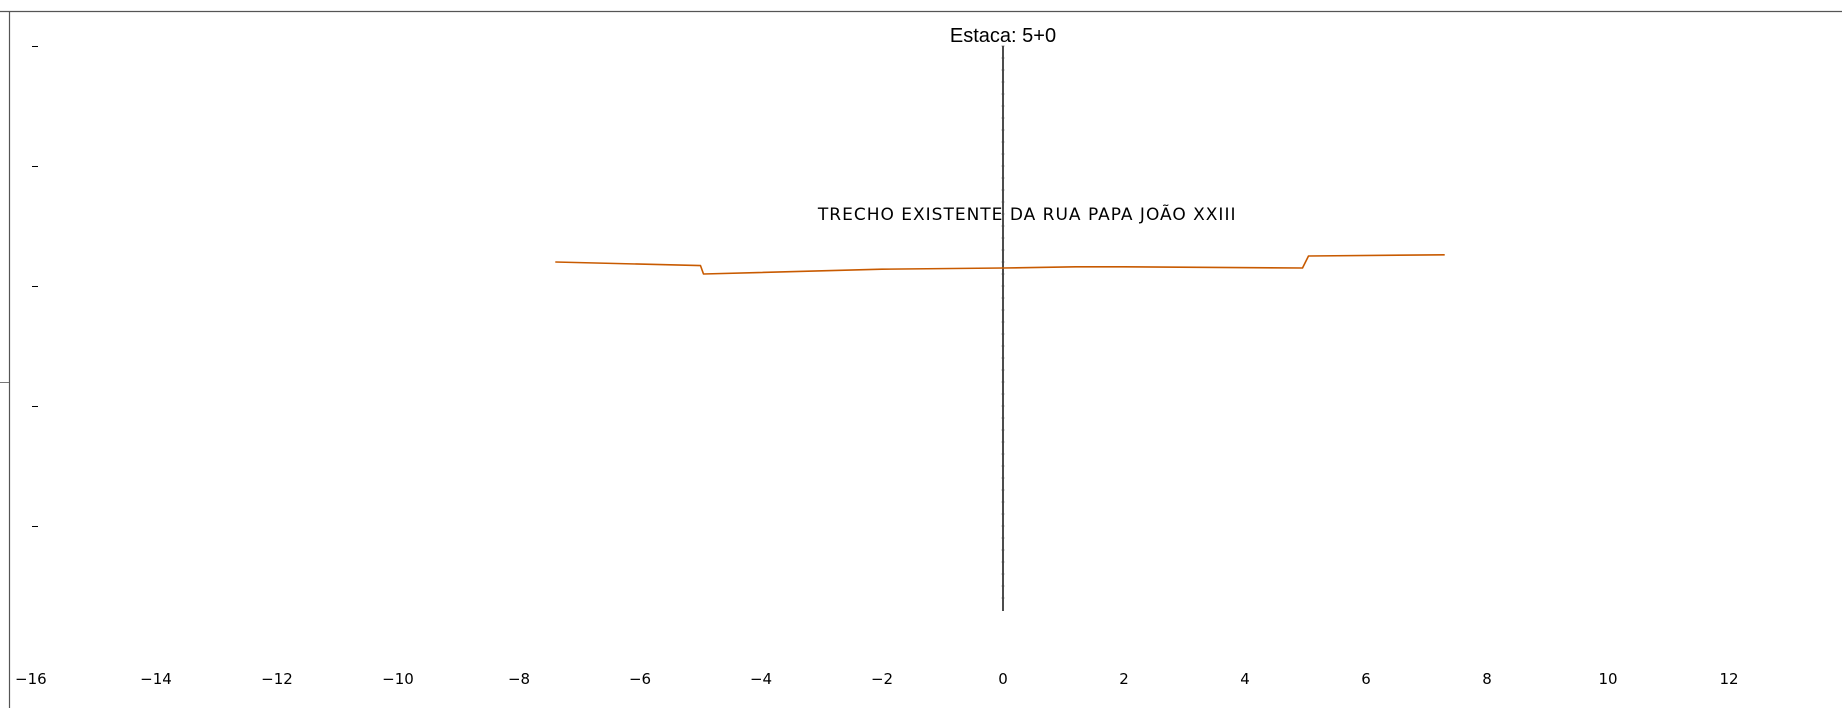 This screenshot has width=1842, height=708. Describe the element at coordinates (1487, 679) in the screenshot. I see `x-tick-label-12: 8` at that location.